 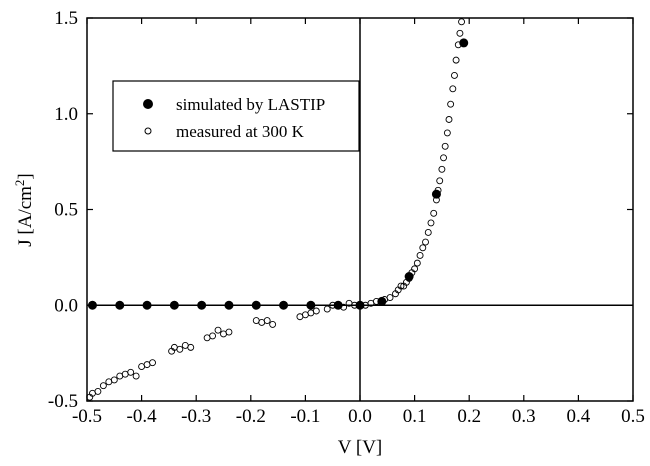 What do you see at coordinates (469, 416) in the screenshot?
I see `x-tick-label: 0.2` at bounding box center [469, 416].